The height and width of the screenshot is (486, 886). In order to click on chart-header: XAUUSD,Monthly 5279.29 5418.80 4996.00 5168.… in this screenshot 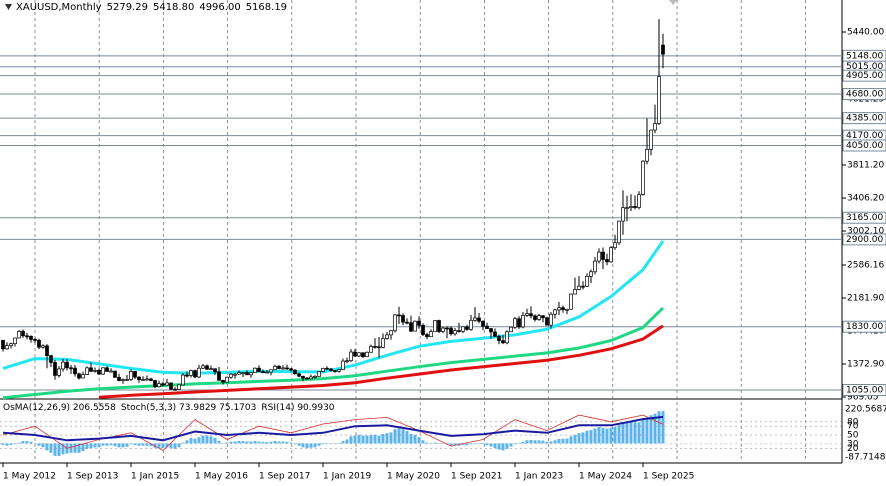, I will do `click(154, 7)`.